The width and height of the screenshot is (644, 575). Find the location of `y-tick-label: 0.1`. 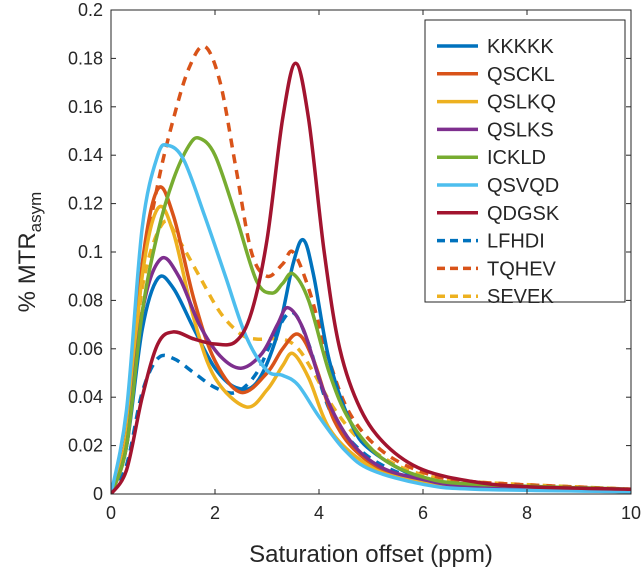

y-tick-label: 0.1 is located at coordinates (90, 252).